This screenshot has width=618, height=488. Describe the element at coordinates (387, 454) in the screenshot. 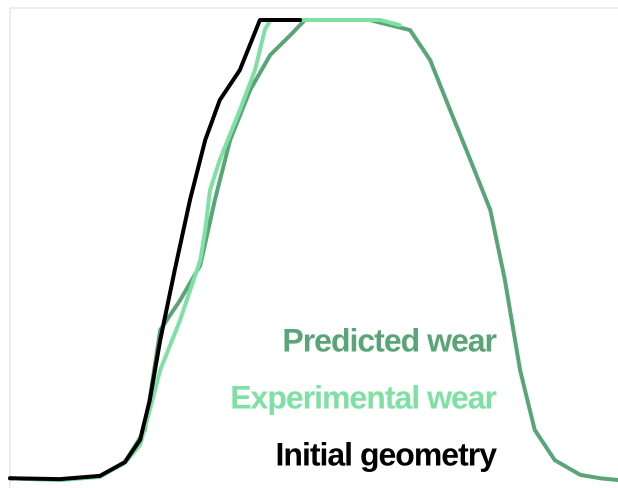

I see `legend-label: Initial geometry` at that location.